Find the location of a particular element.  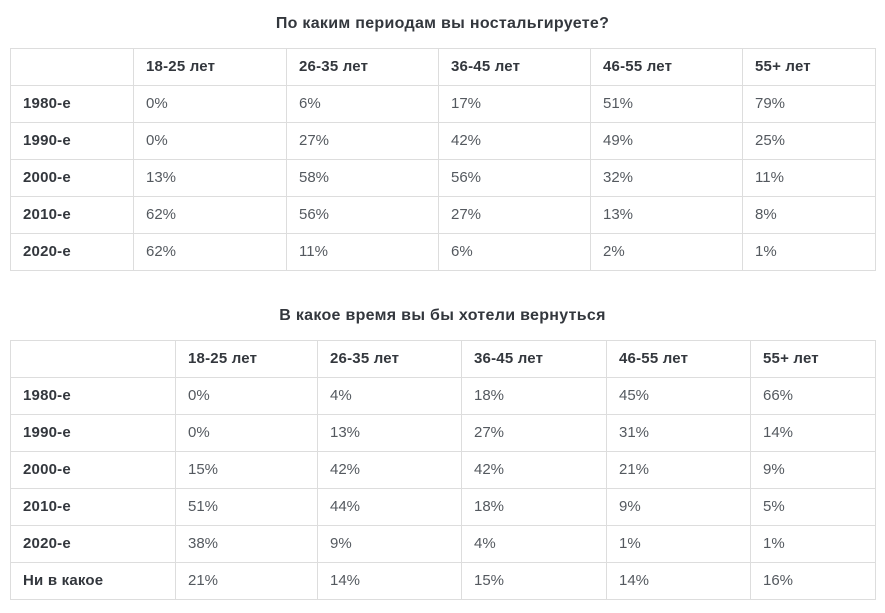

value-cell: 25% is located at coordinates (809, 141).